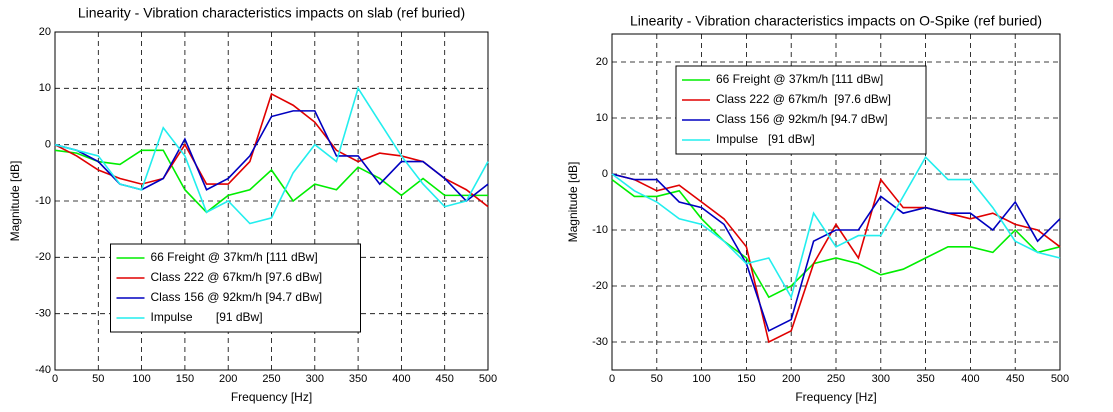  What do you see at coordinates (43, 370) in the screenshot?
I see `y-tick-label: -40` at bounding box center [43, 370].